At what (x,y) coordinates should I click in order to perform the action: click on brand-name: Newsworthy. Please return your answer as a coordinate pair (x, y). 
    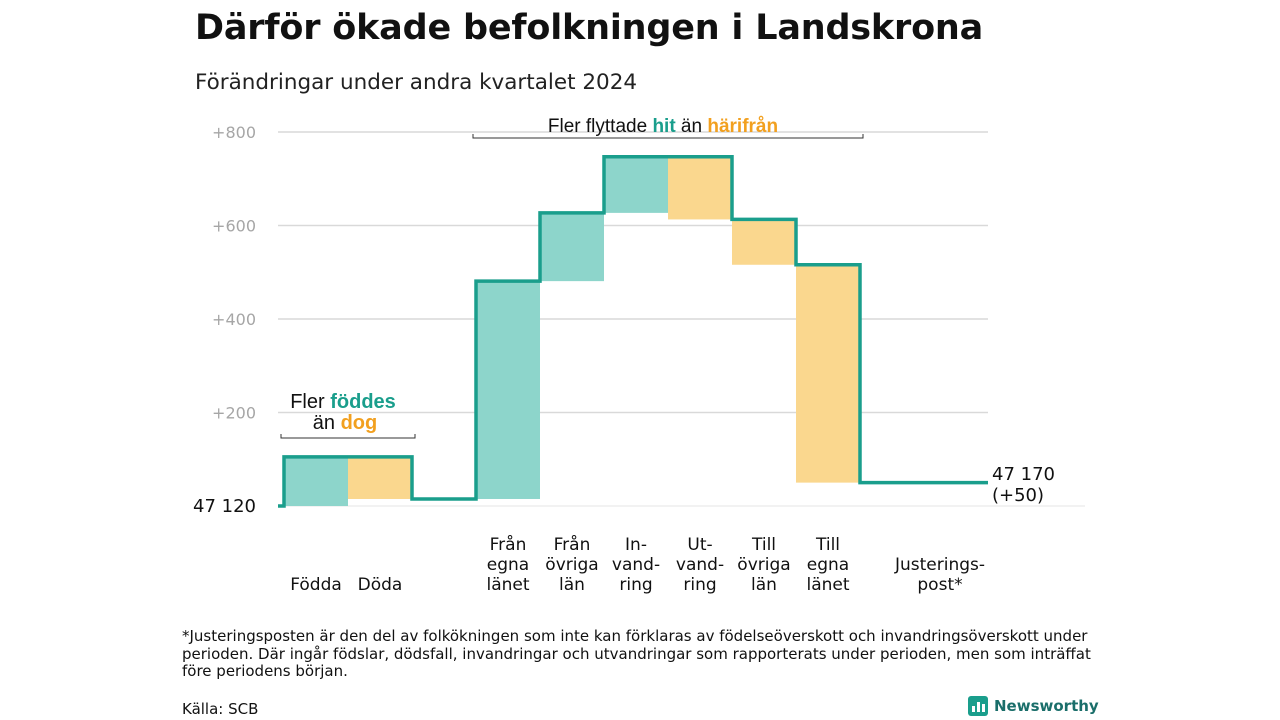
    Looking at the image, I should click on (1046, 706).